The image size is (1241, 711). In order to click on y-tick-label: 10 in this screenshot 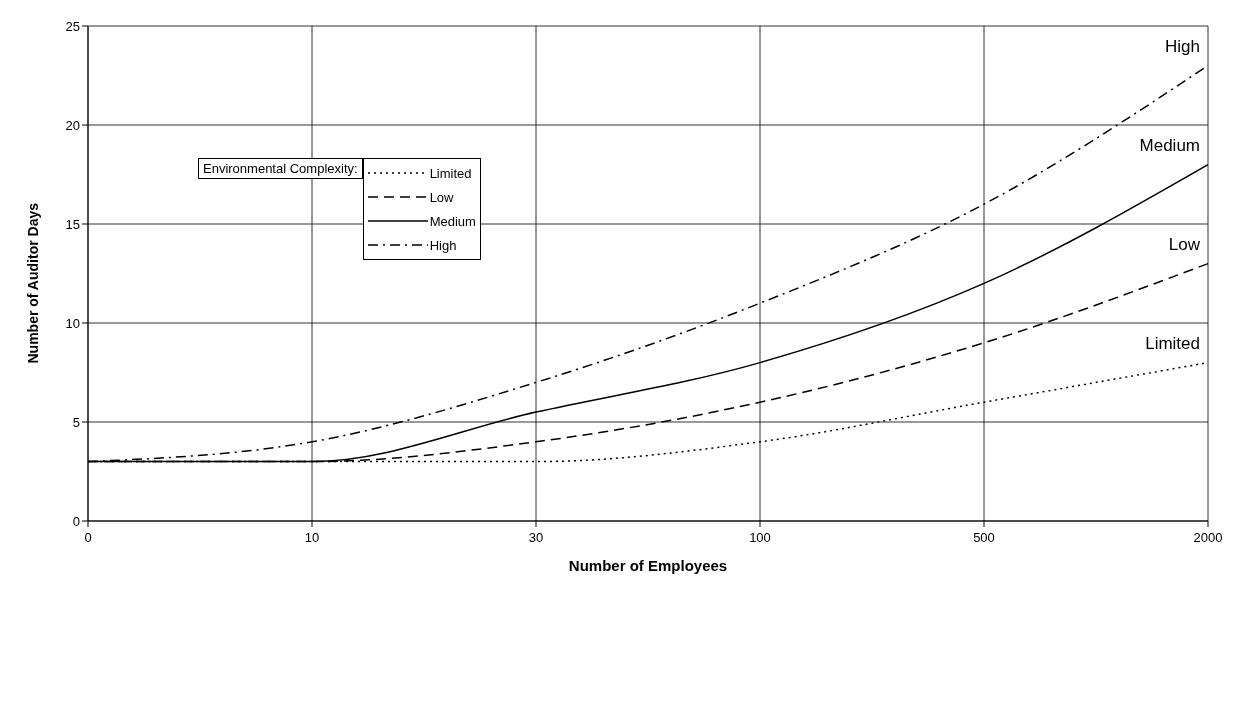, I will do `click(72, 323)`.